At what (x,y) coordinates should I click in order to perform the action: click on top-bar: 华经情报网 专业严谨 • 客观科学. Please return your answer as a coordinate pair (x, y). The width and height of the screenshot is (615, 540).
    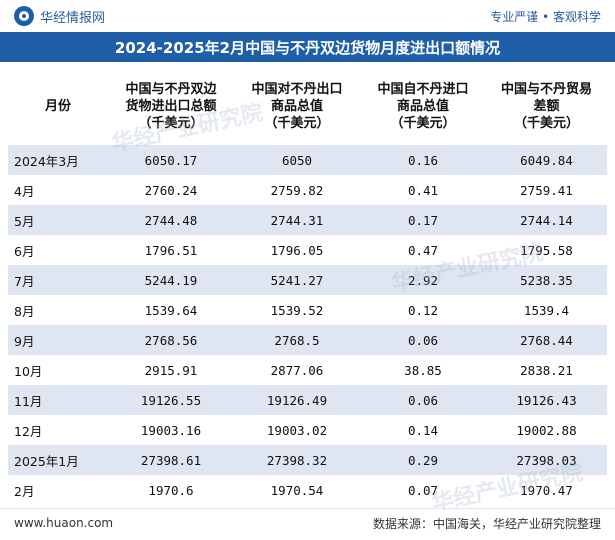
    Looking at the image, I should click on (307, 16).